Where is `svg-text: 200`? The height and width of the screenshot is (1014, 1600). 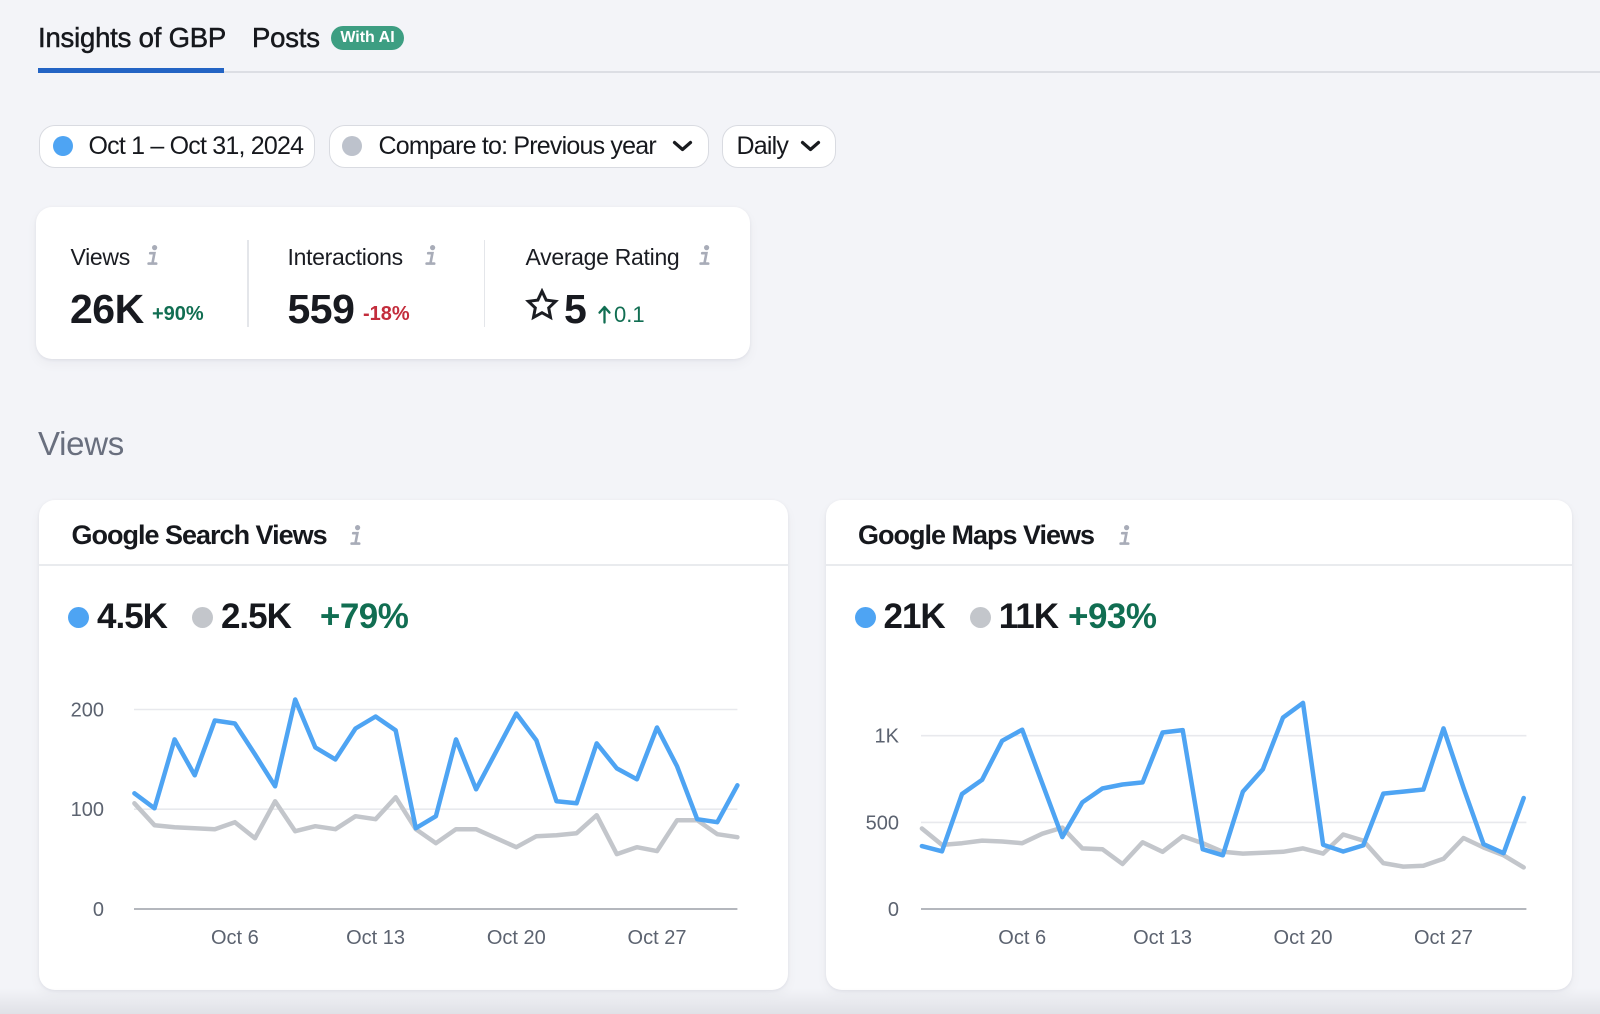 svg-text: 200 is located at coordinates (87, 711).